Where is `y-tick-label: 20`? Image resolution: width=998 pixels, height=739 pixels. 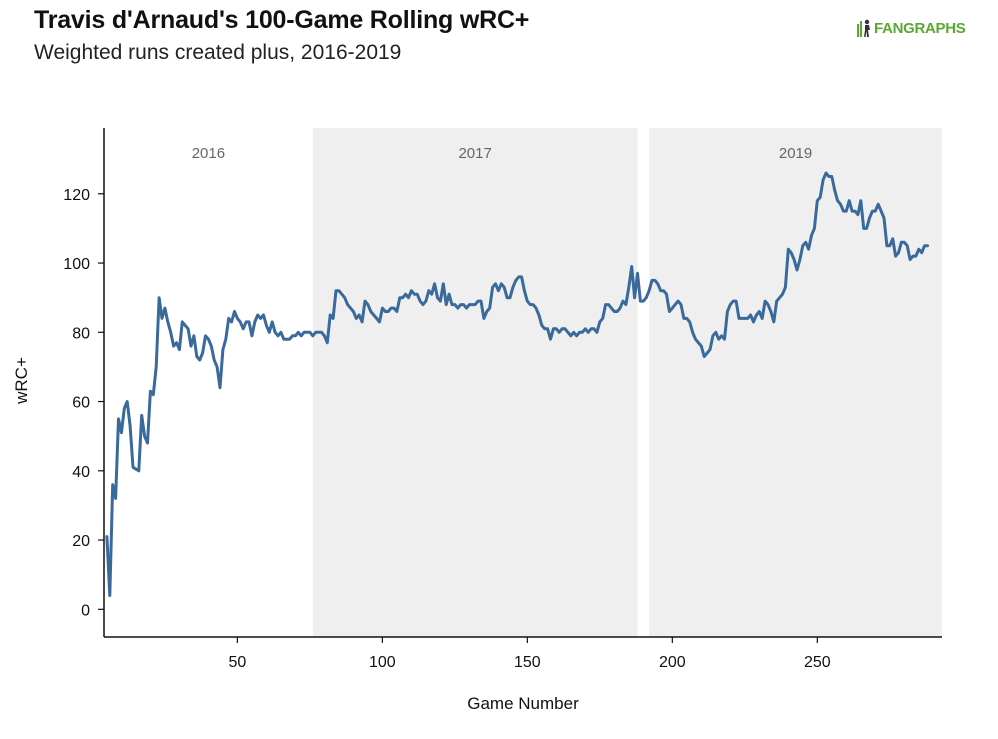 y-tick-label: 20 is located at coordinates (81, 541).